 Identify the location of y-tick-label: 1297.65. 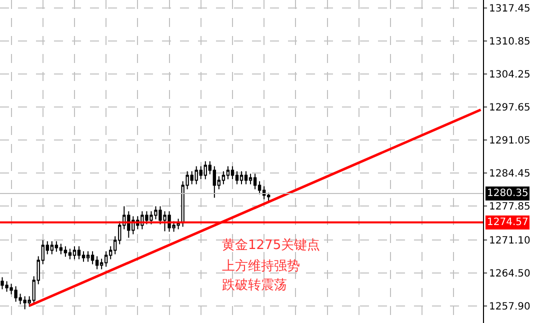
(509, 108).